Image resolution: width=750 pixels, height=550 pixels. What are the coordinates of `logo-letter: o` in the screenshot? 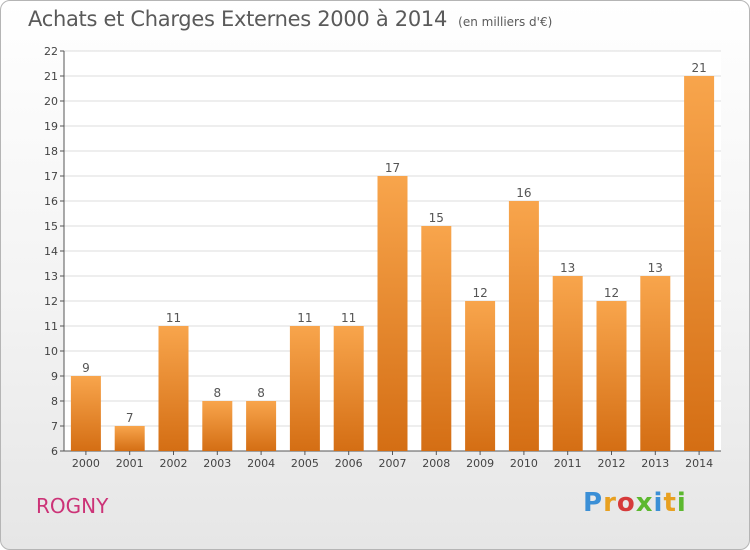 It's located at (626, 503).